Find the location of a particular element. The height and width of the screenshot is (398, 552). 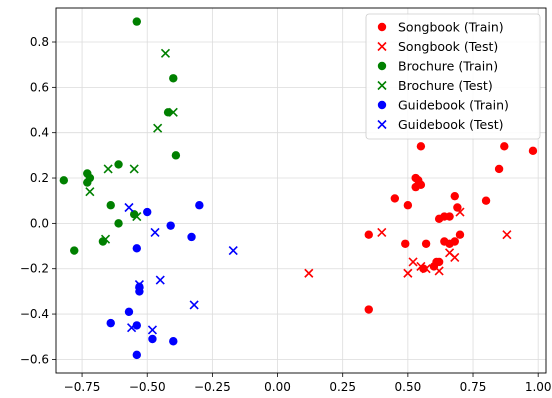

x-tick-label: −0.25 is located at coordinates (212, 387).